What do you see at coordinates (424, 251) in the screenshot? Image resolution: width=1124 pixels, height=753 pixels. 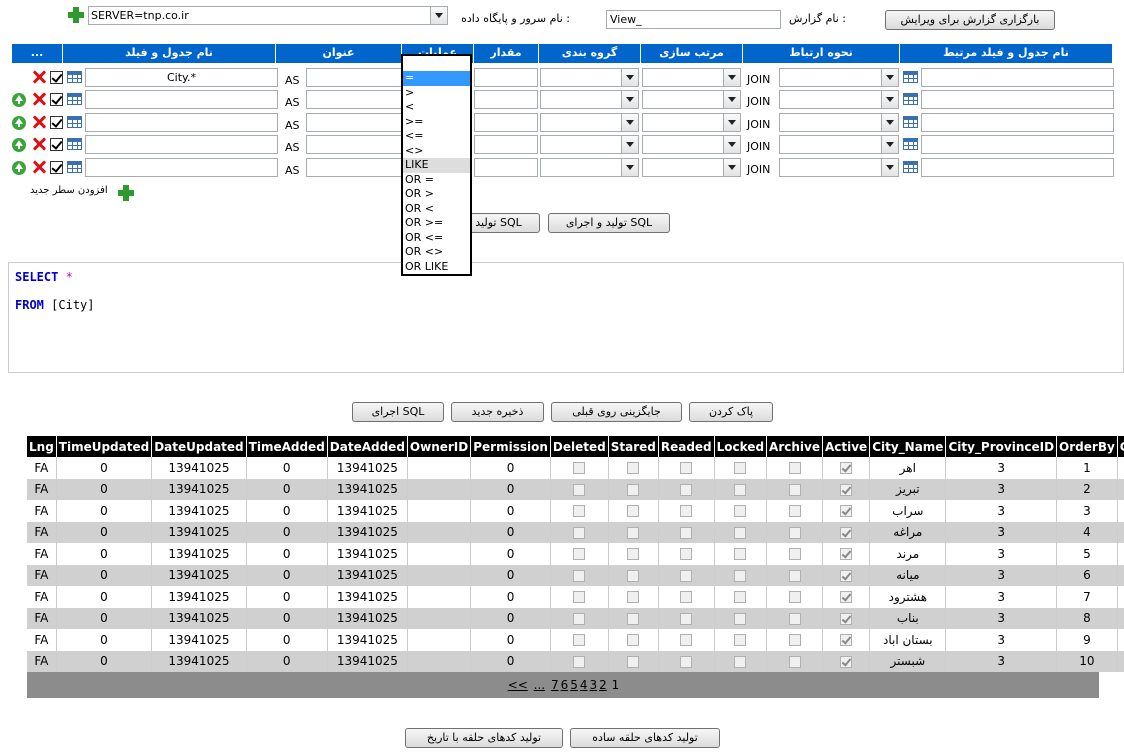 I see `operator-option: OR <>` at bounding box center [424, 251].